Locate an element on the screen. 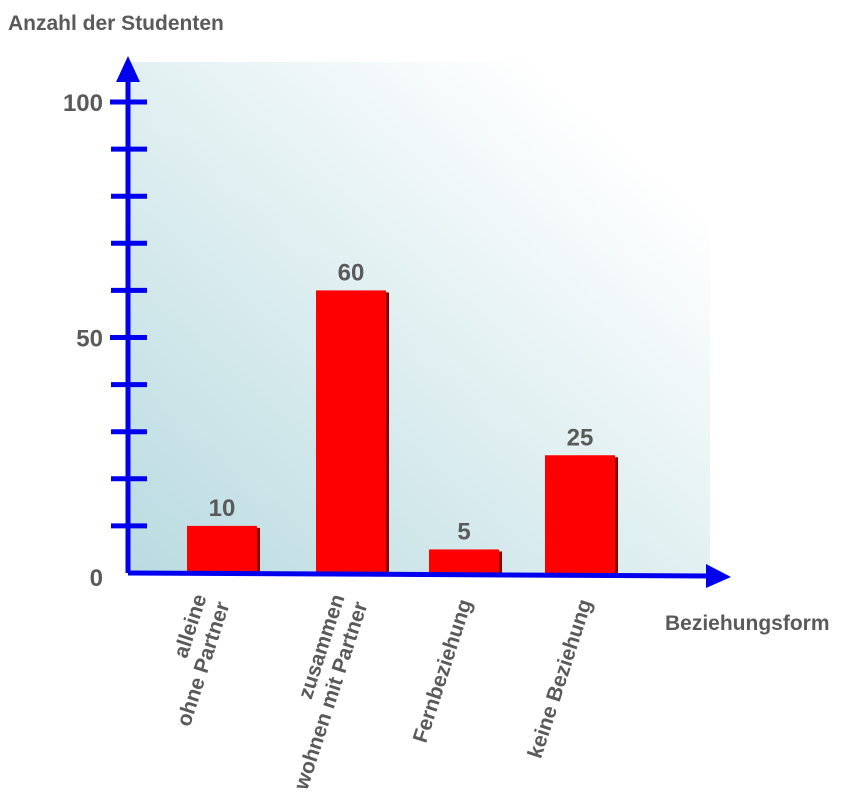 The width and height of the screenshot is (858, 805). category-label: Fernbeziehung is located at coordinates (443, 670).